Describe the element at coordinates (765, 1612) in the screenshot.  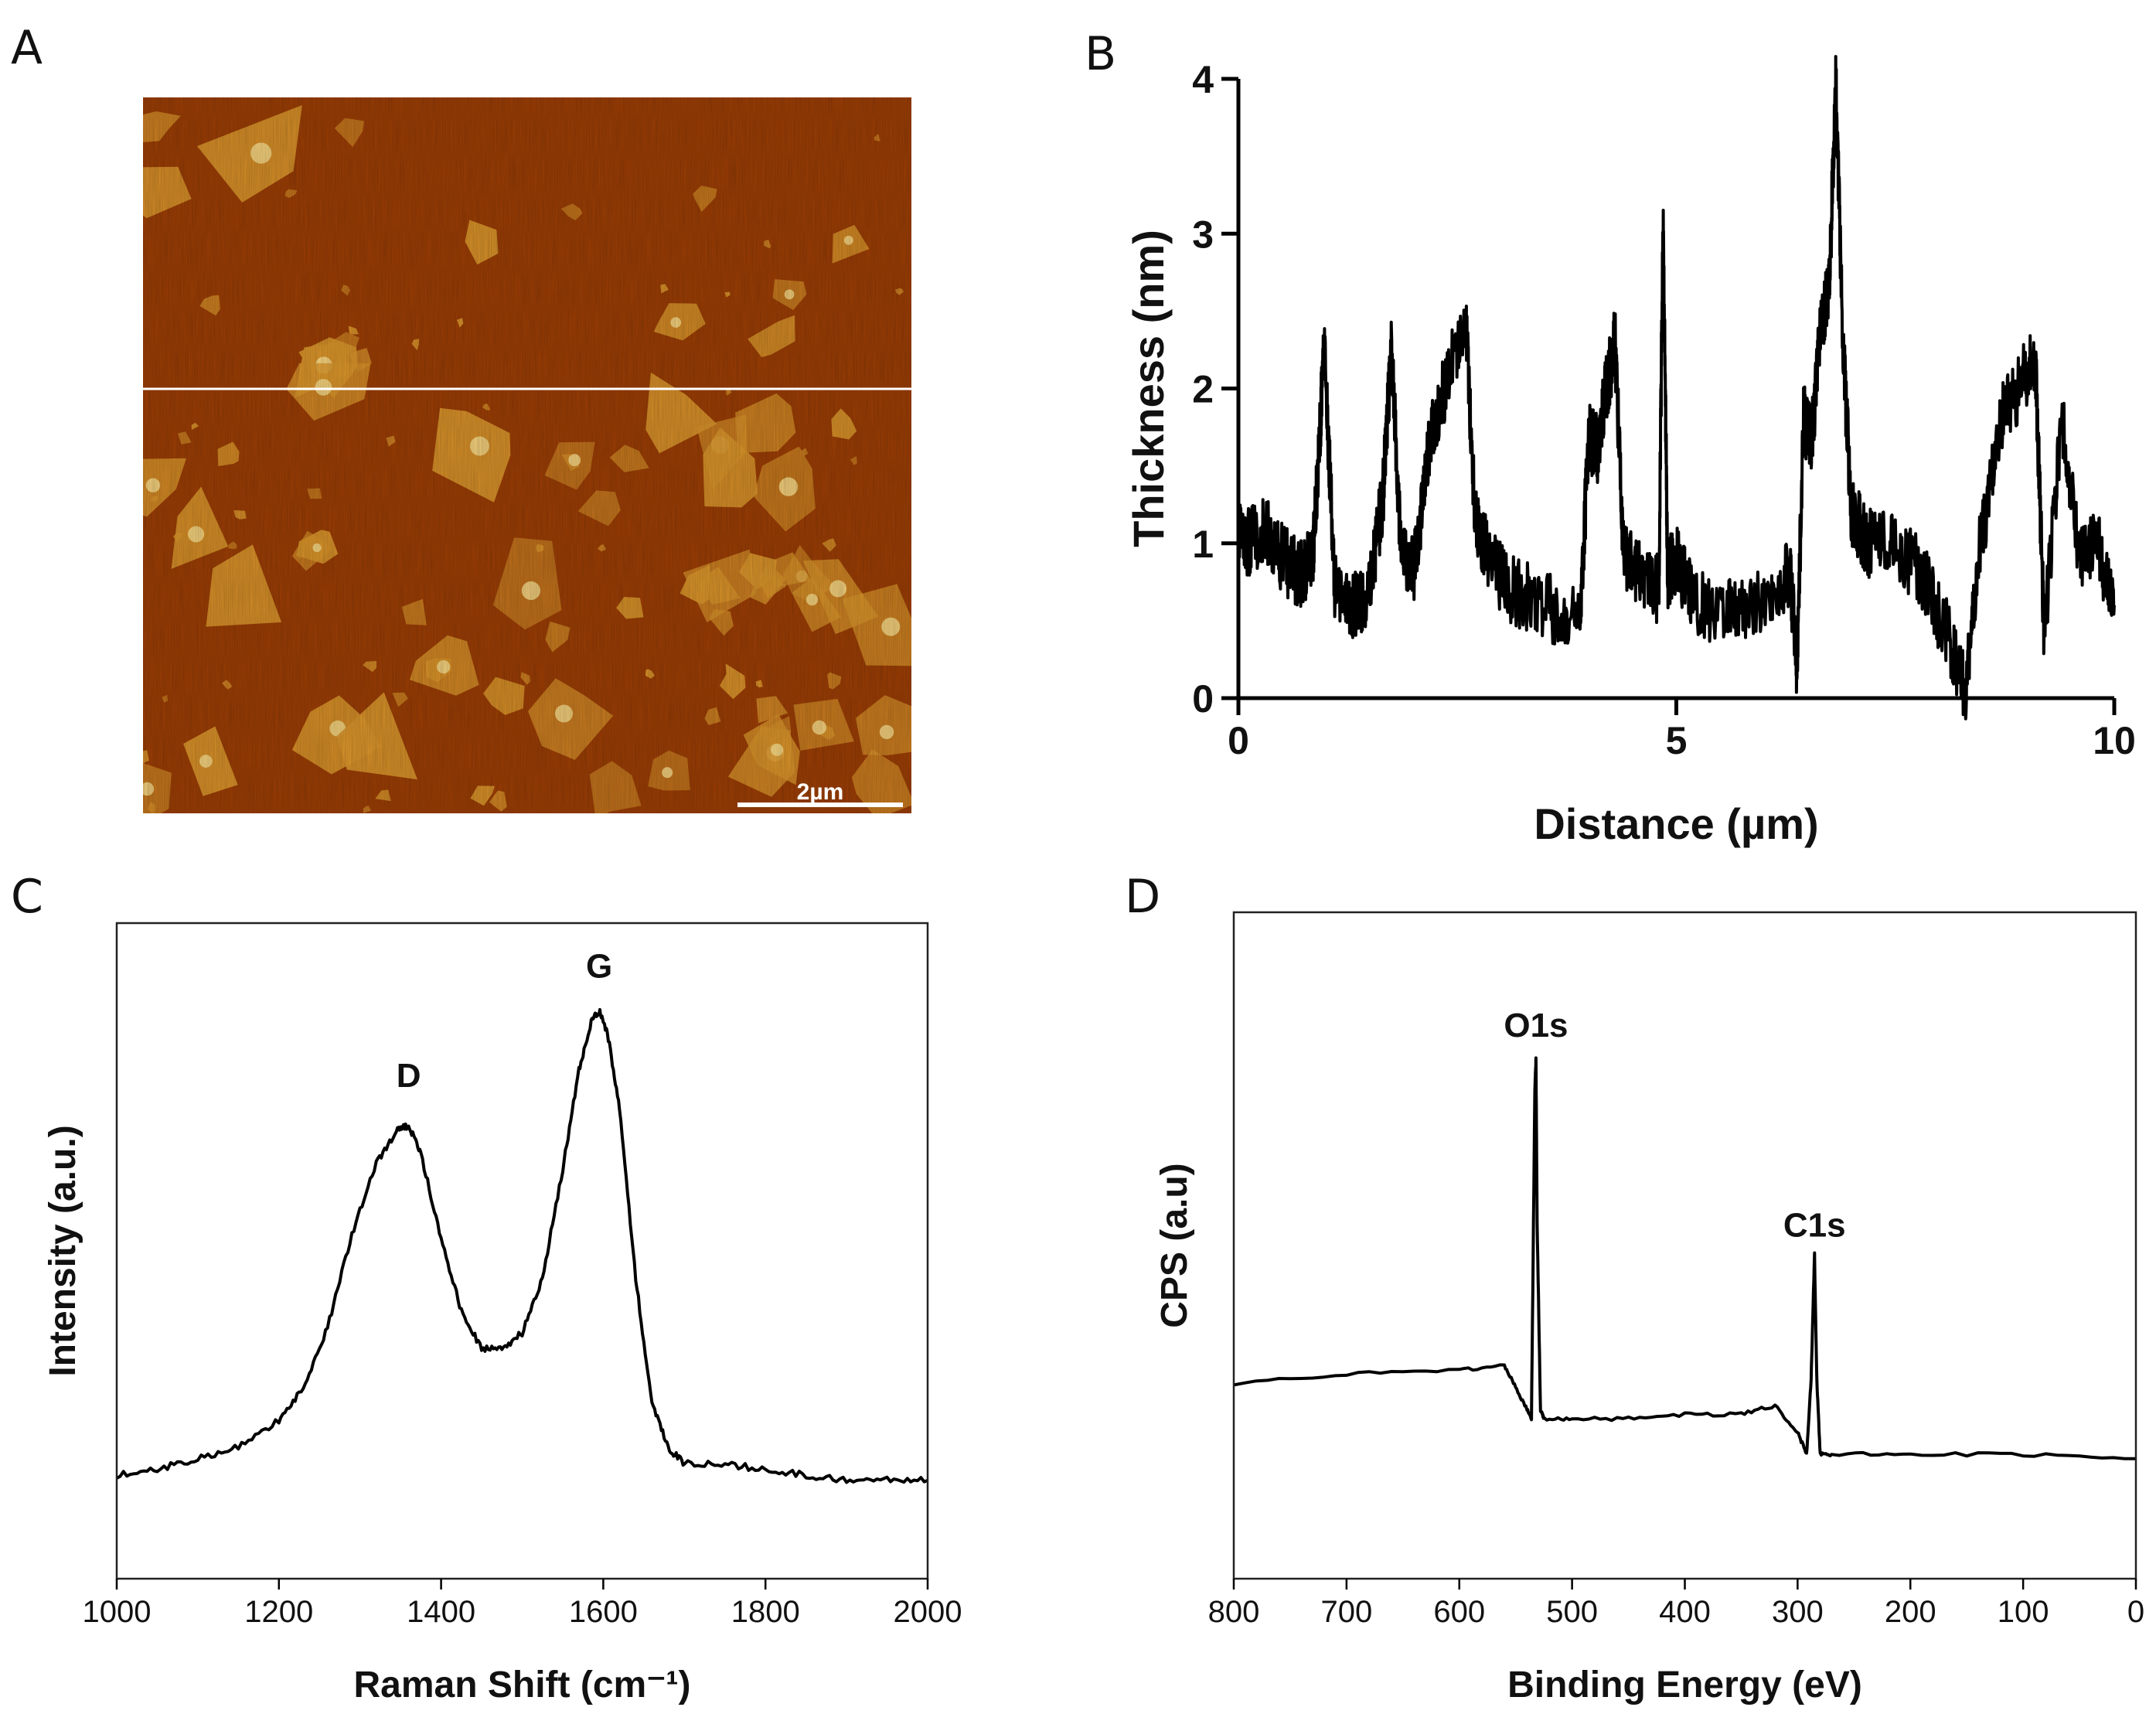
I see `x-tick-label: 1800` at that location.